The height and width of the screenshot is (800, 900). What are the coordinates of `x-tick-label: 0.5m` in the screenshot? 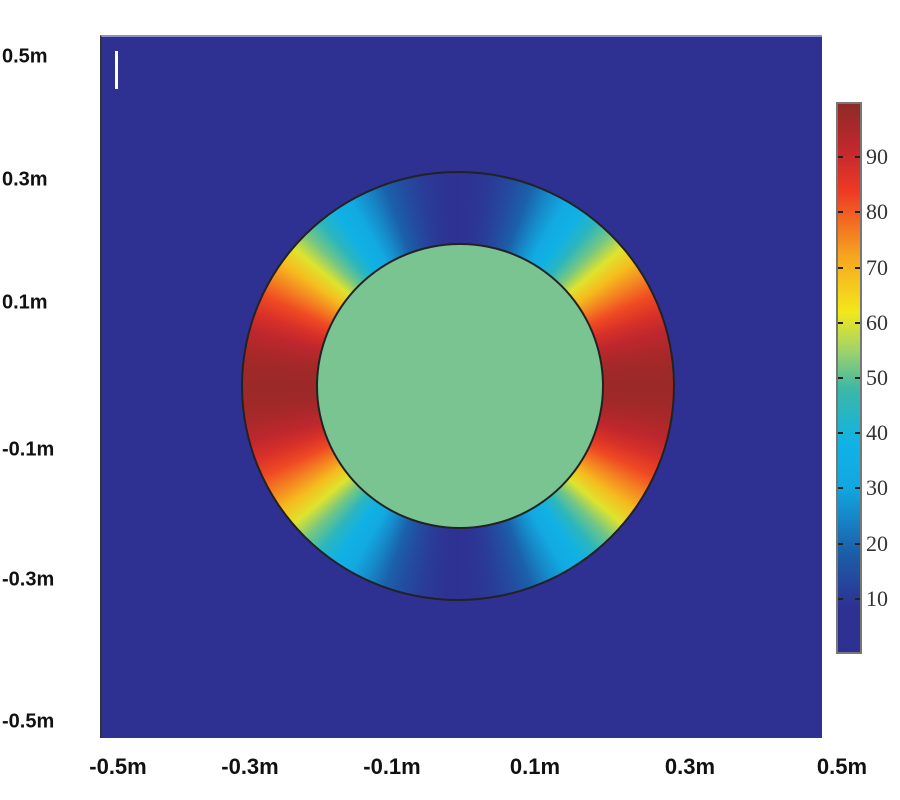 It's located at (842, 766).